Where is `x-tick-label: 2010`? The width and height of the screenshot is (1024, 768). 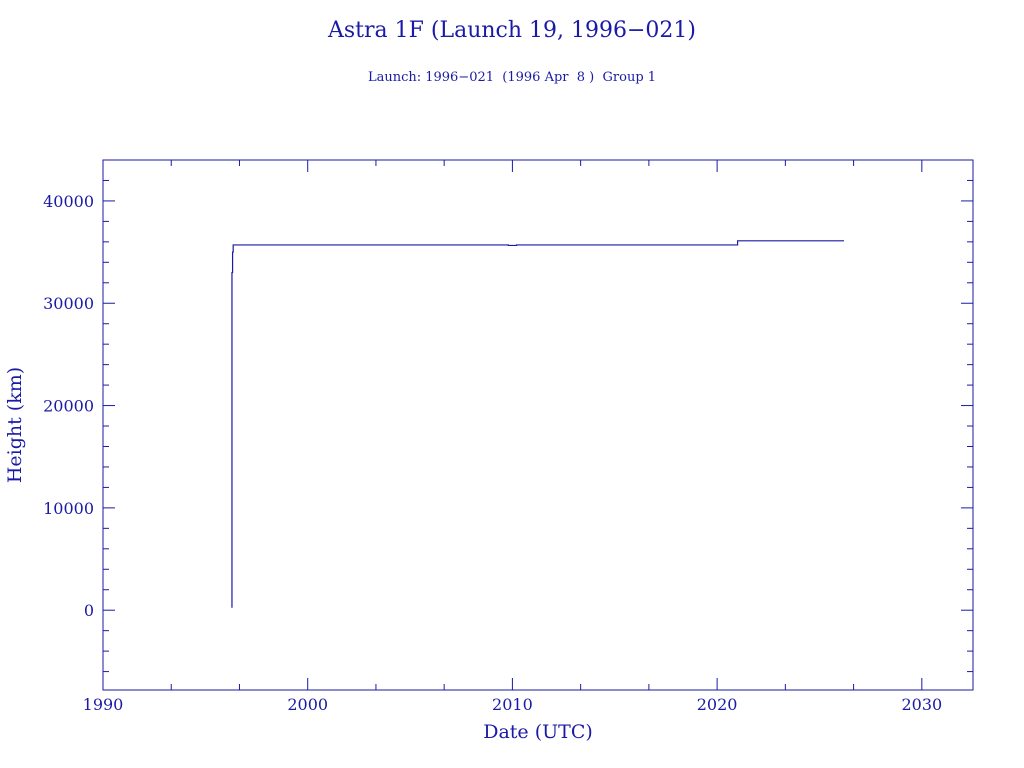 x-tick-label: 2010 is located at coordinates (512, 704).